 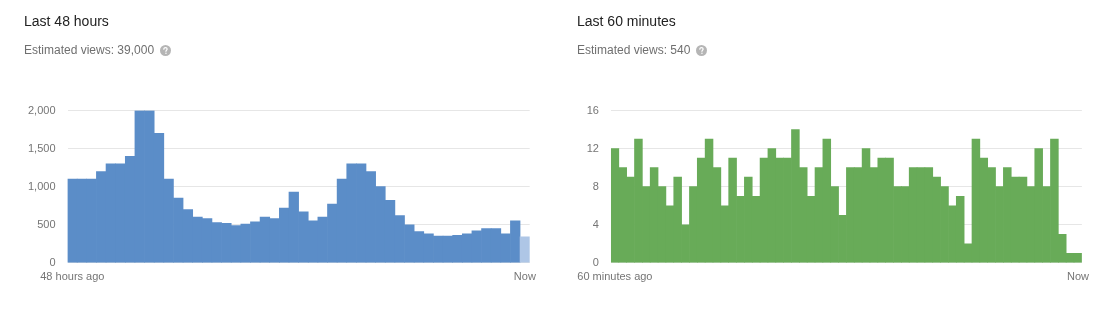 I want to click on chart-subtitle: Estimated views: 540, so click(x=634, y=50).